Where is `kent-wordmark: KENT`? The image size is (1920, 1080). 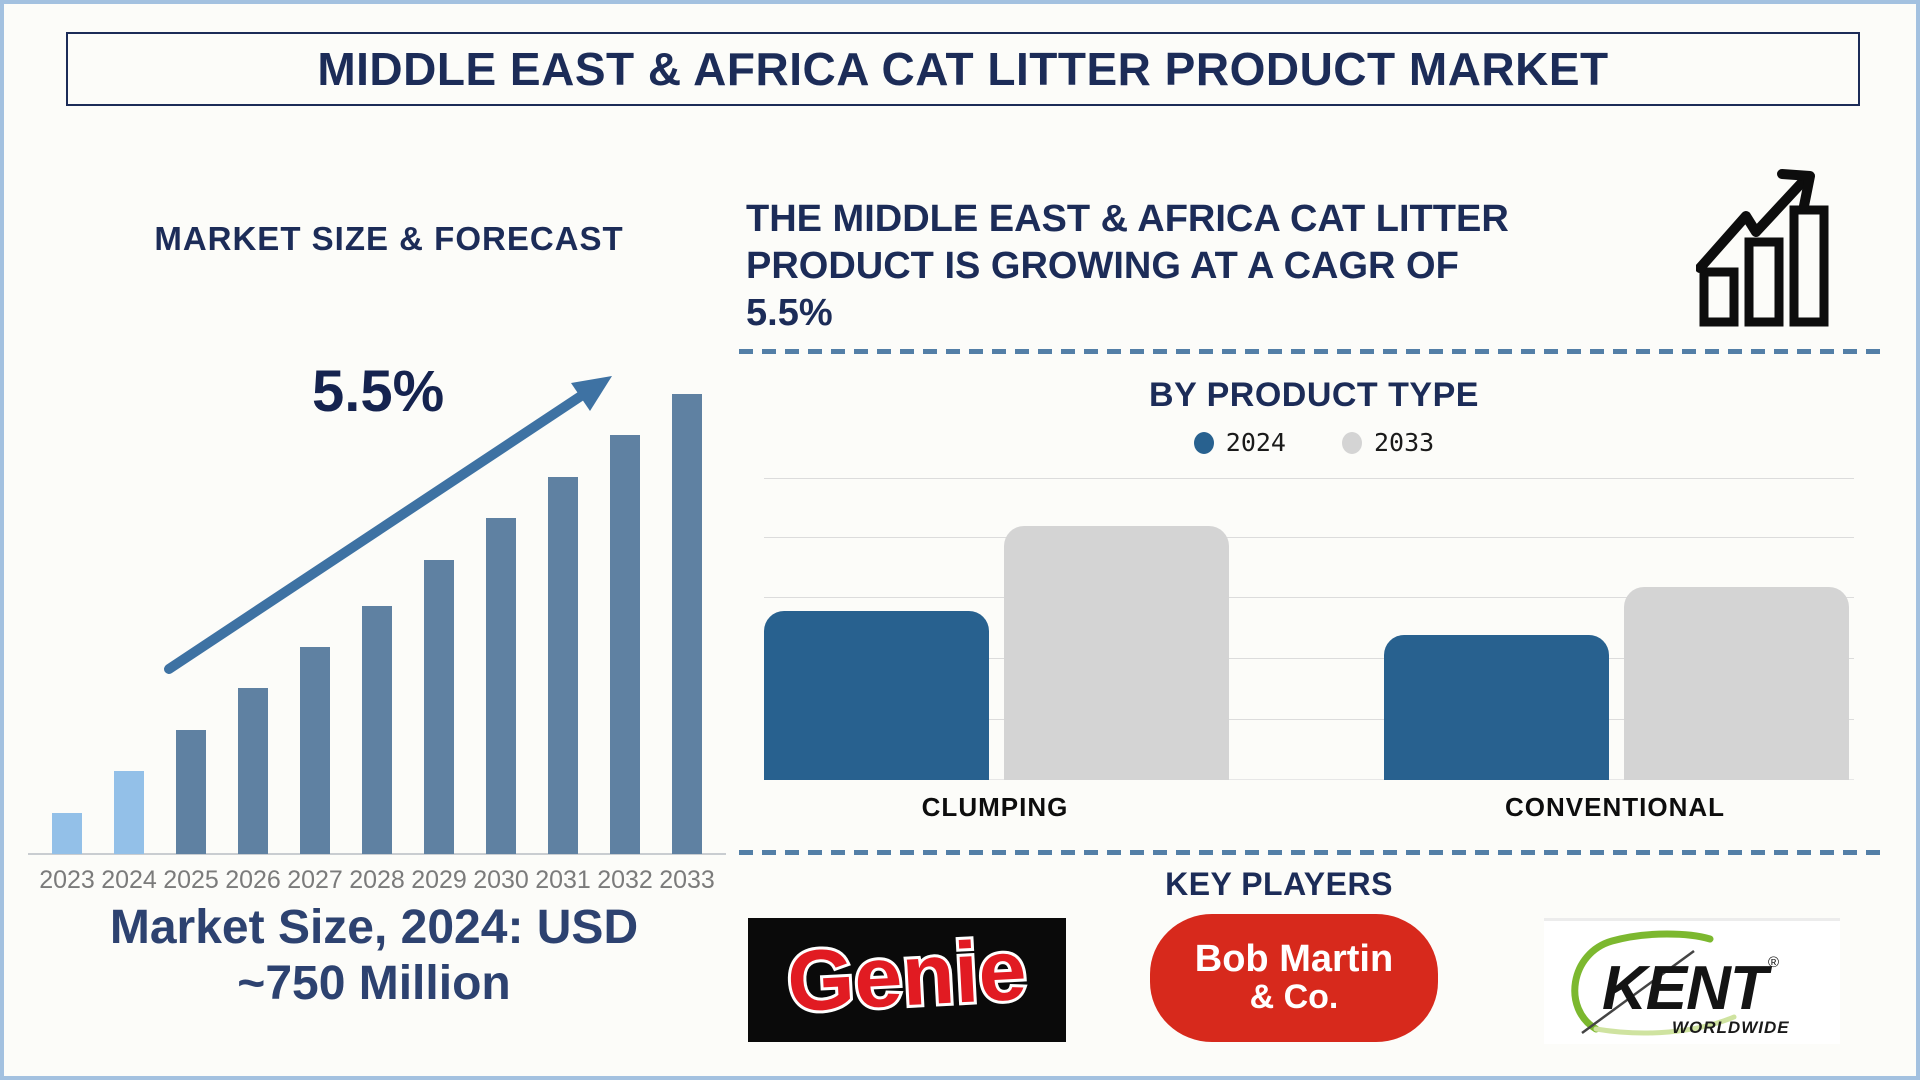 kent-wordmark: KENT is located at coordinates (1687, 988).